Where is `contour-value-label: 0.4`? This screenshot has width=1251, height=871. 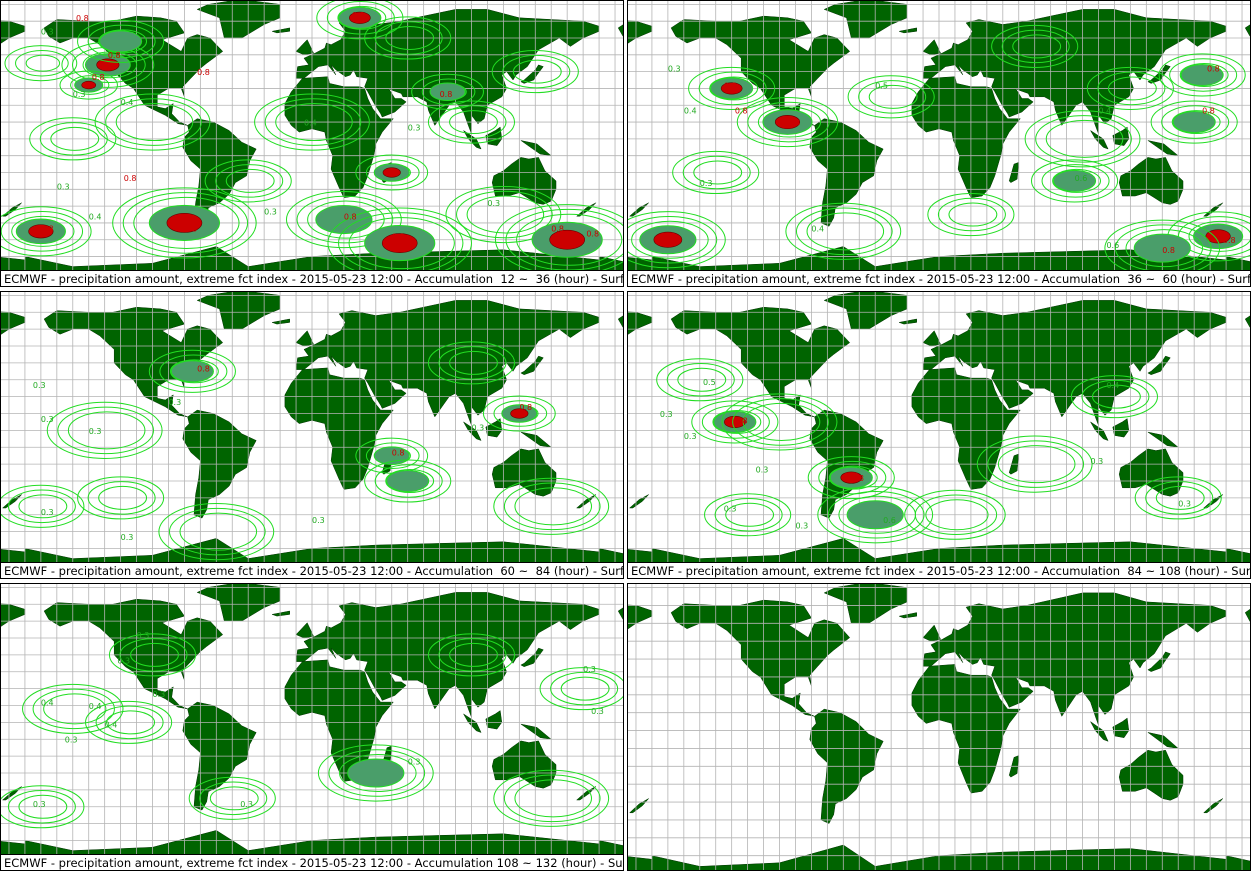
contour-value-label: 0.4 is located at coordinates (95, 217).